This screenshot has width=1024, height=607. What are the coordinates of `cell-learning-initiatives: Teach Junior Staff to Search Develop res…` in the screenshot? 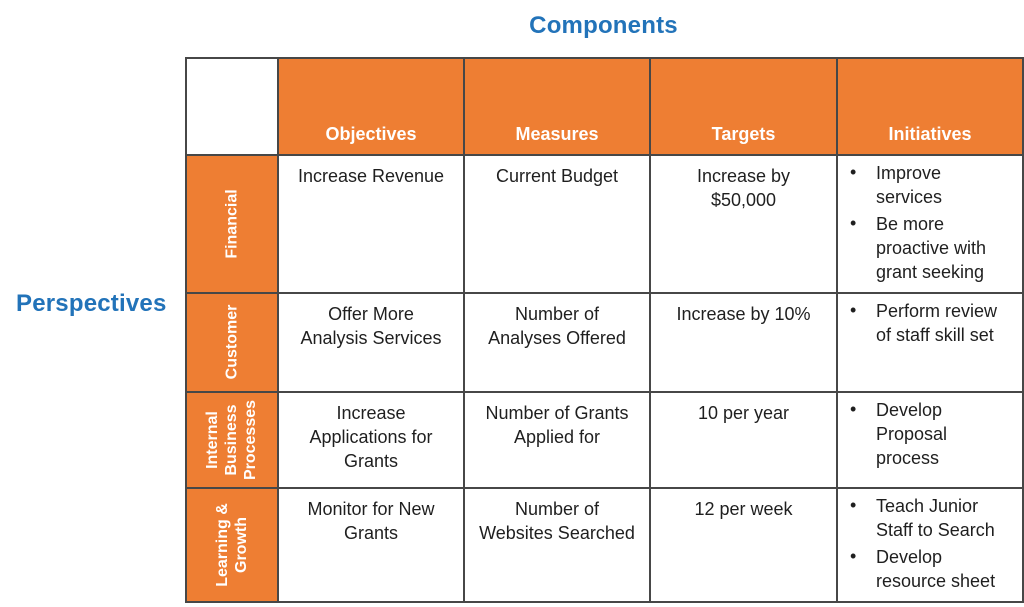 It's located at (930, 544).